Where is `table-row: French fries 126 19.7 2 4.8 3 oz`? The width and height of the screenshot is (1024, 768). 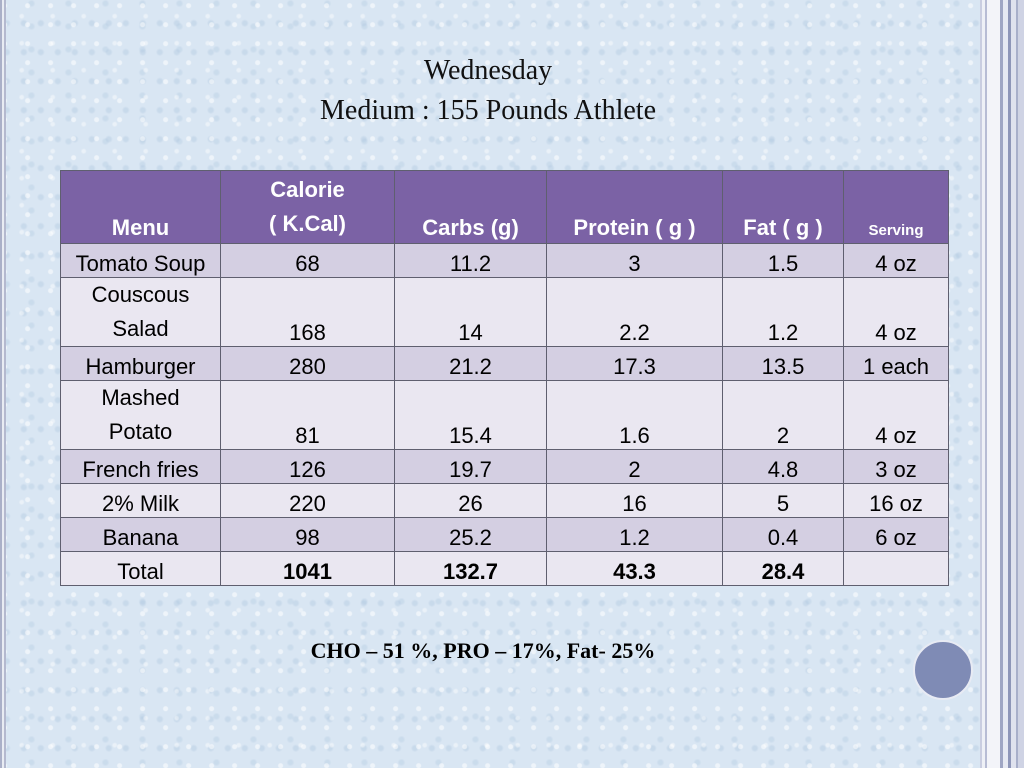
table-row: French fries 126 19.7 2 4.8 3 oz is located at coordinates (504, 466).